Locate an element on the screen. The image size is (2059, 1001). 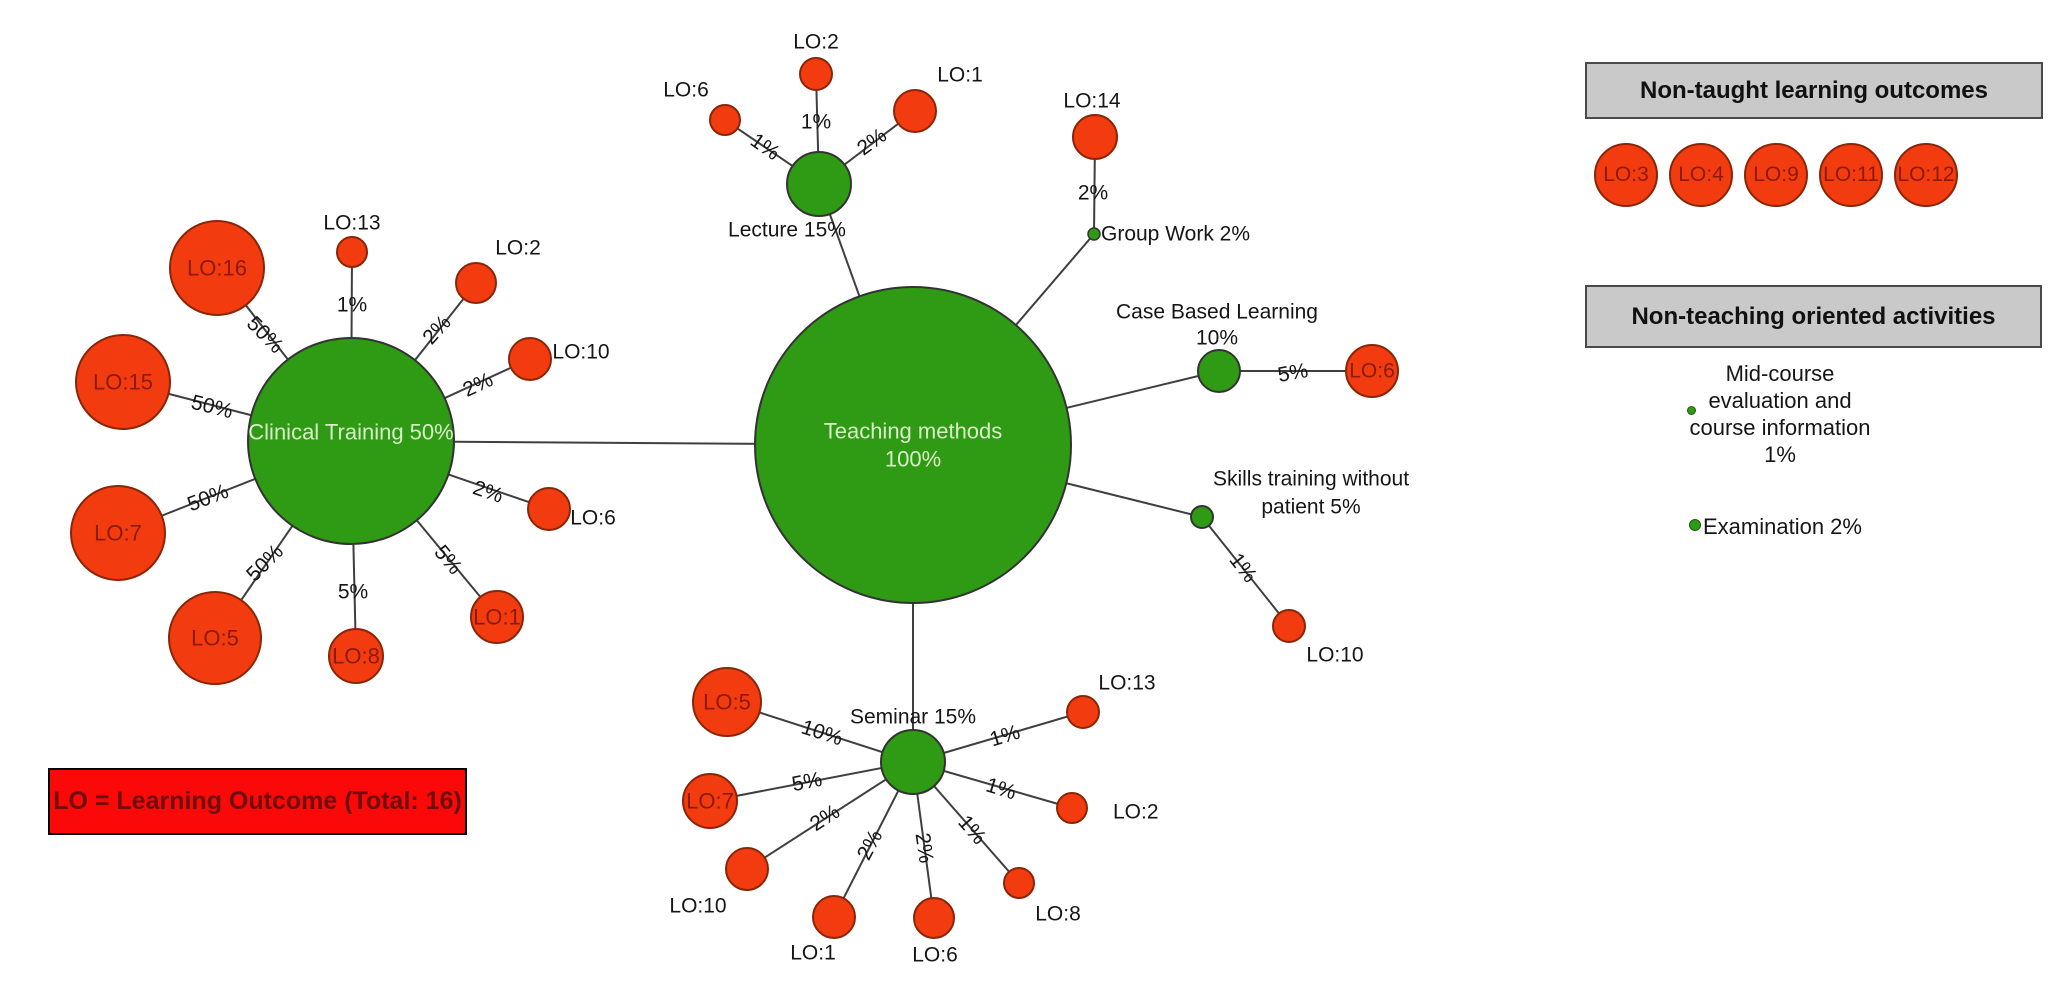
node-seminar is located at coordinates (913, 762).